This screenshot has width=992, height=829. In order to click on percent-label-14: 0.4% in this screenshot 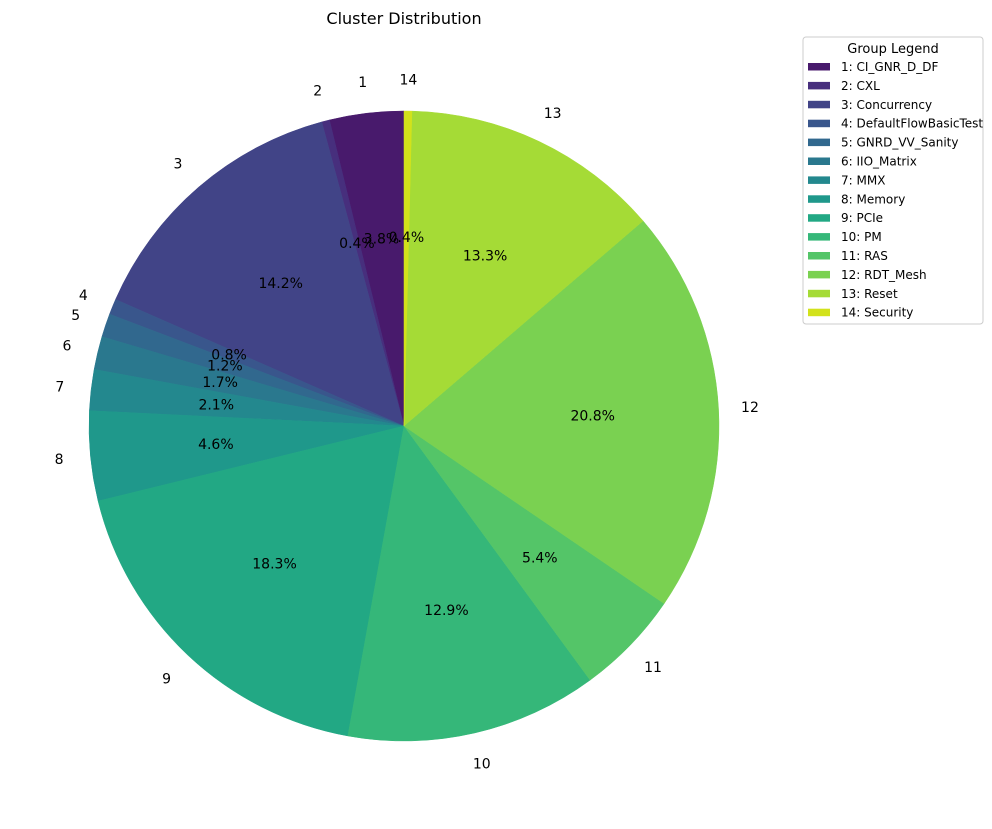, I will do `click(407, 238)`.